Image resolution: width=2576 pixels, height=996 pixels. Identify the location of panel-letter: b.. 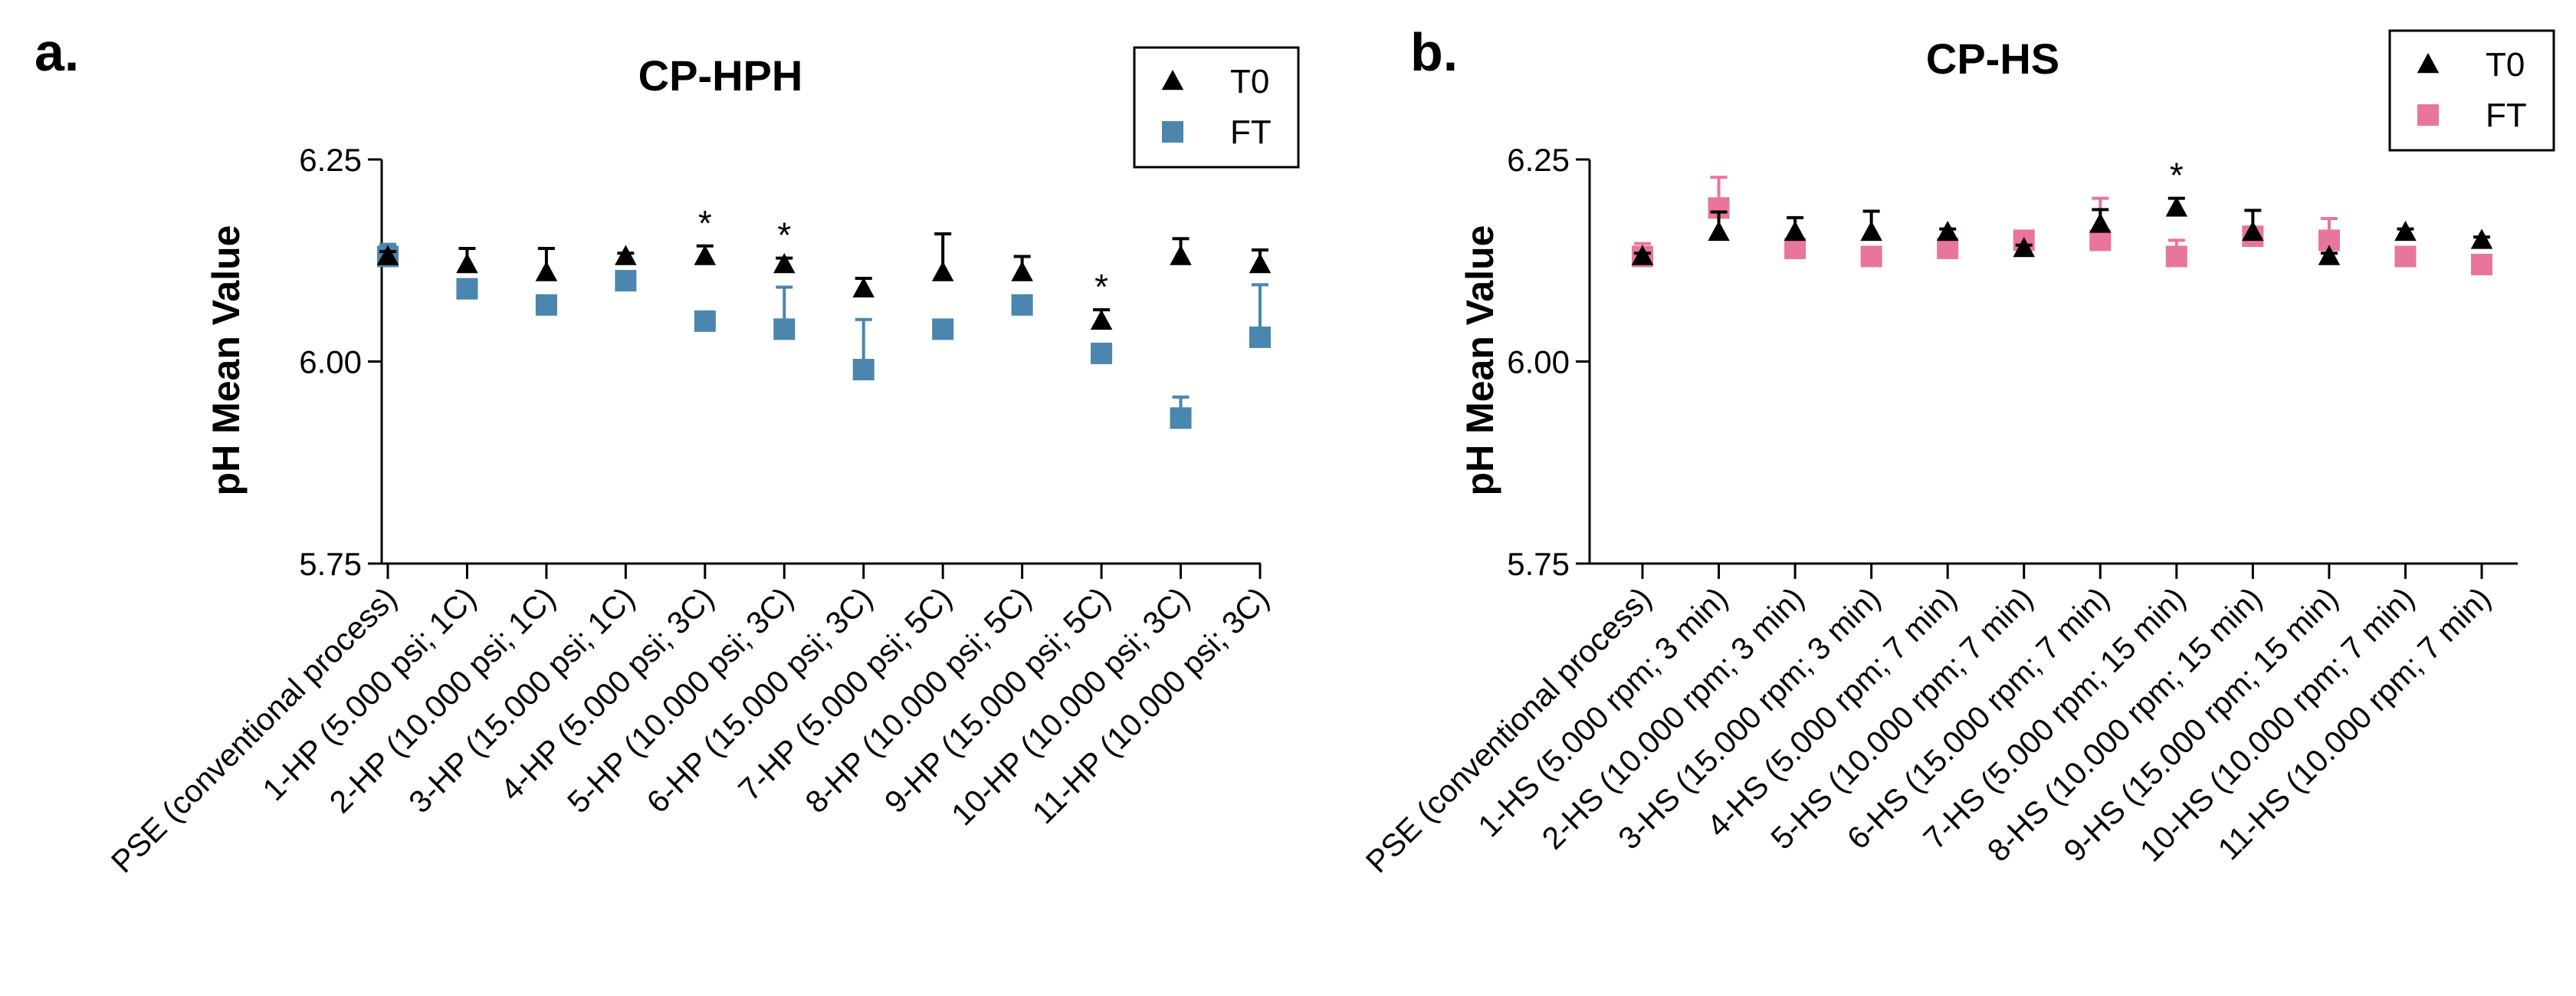
(1434, 52).